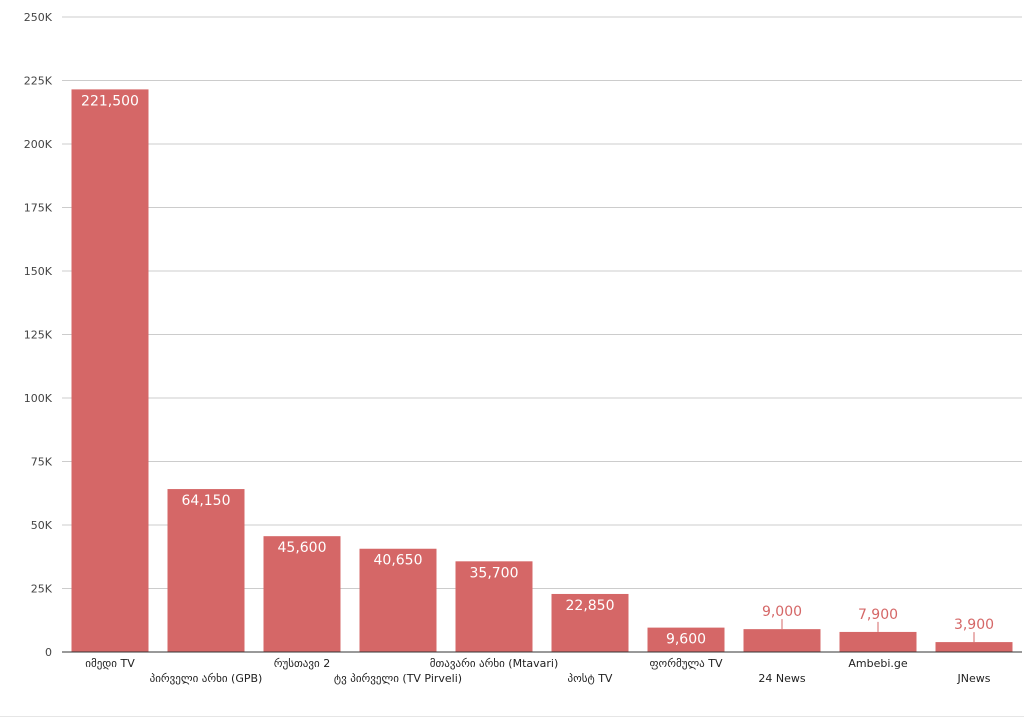 This screenshot has width=1024, height=723. I want to click on y-tick-label: 0, so click(48, 652).